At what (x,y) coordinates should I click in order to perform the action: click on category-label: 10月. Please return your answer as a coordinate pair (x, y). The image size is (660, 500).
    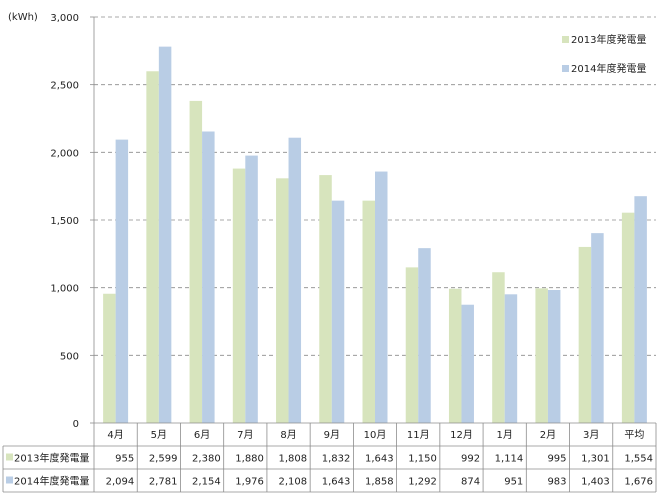
    Looking at the image, I should click on (375, 435).